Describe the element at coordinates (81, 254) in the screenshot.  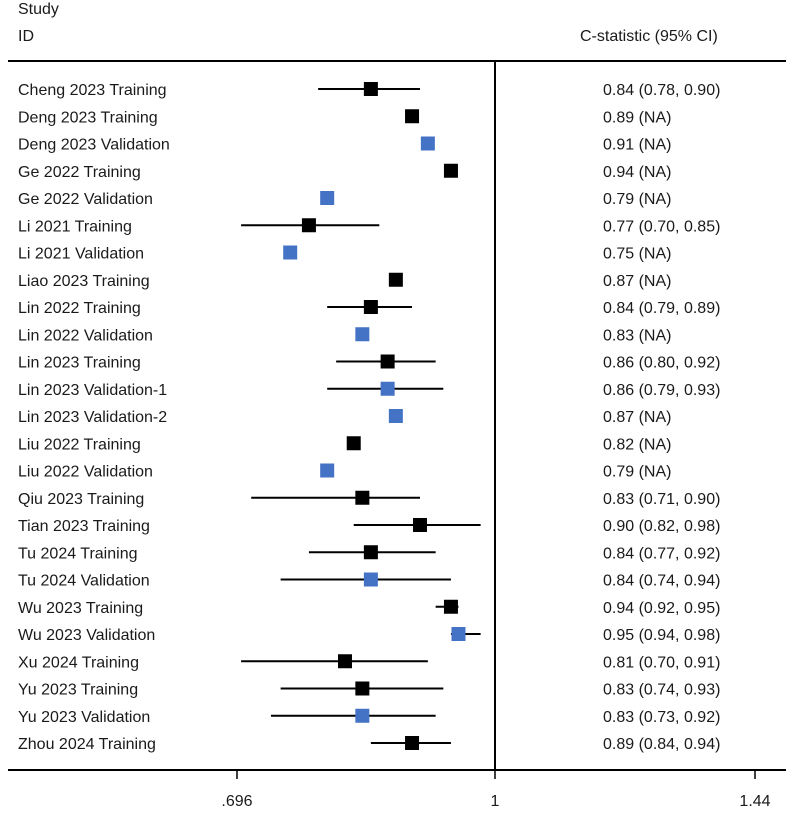
I see `study-label: Li 2021 Validation` at that location.